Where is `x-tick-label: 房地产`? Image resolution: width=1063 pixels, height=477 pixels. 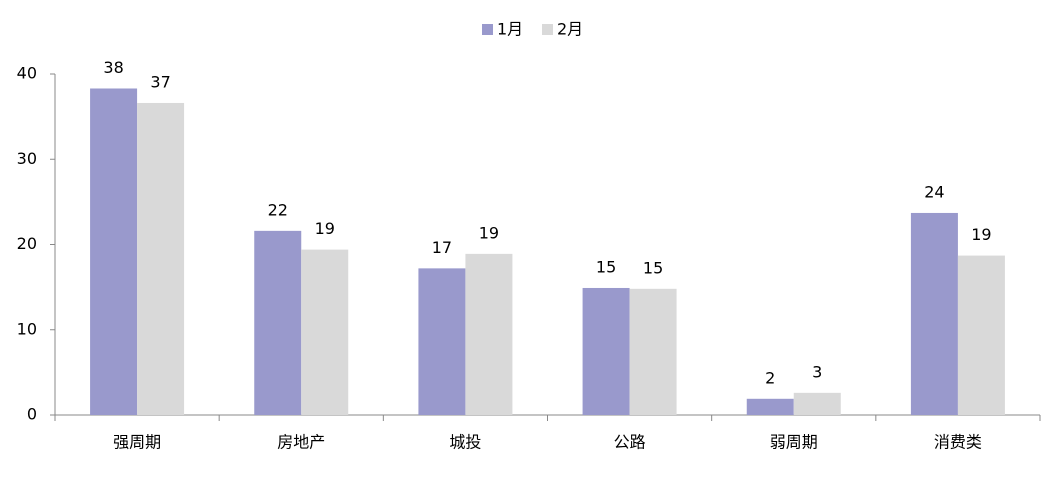
x-tick-label: 房地产 is located at coordinates (301, 442).